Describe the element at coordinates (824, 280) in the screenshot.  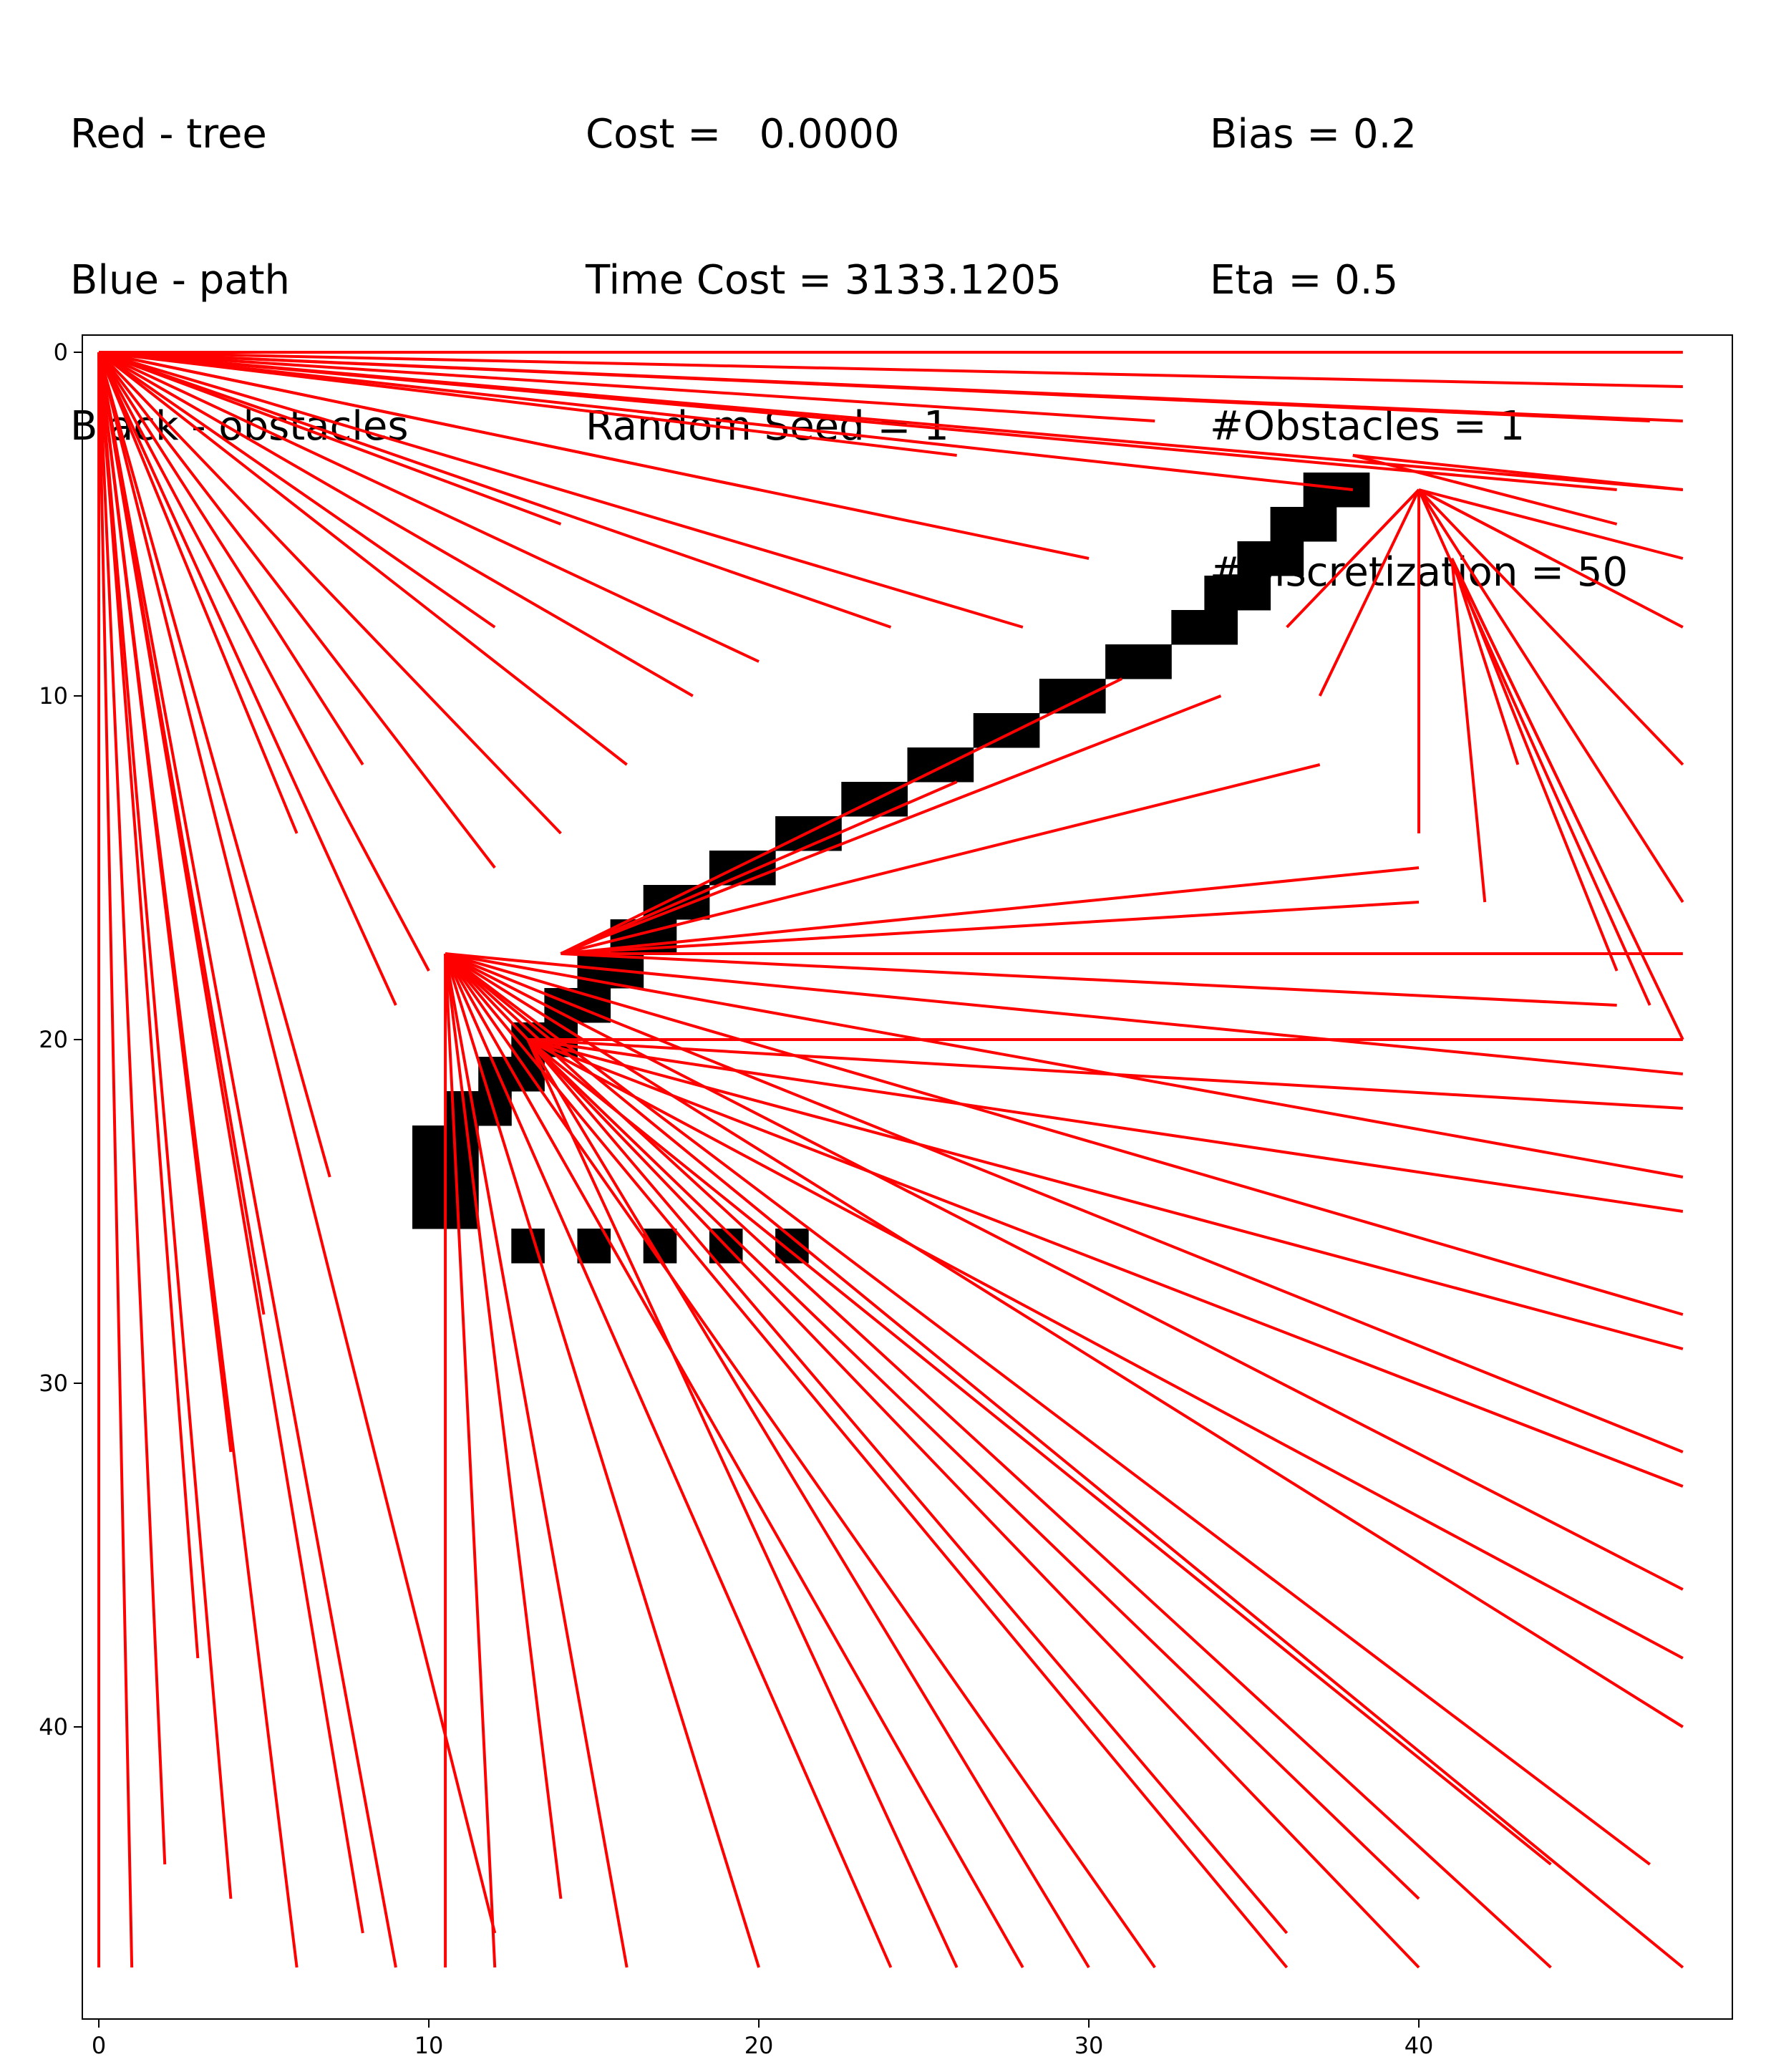
I see `time-cost-label: Time Cost = 3133.1205` at that location.